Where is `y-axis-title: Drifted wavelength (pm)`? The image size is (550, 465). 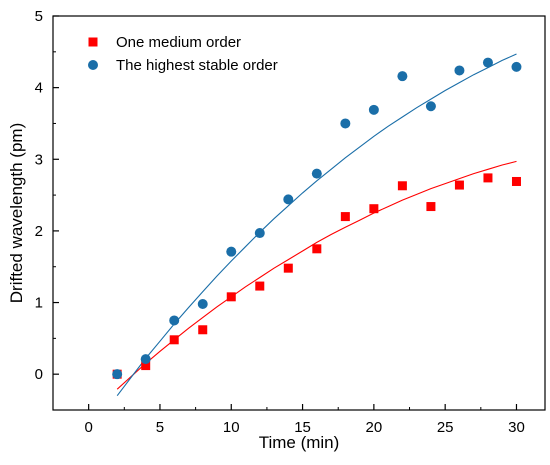 y-axis-title: Drifted wavelength (pm) is located at coordinates (16, 213).